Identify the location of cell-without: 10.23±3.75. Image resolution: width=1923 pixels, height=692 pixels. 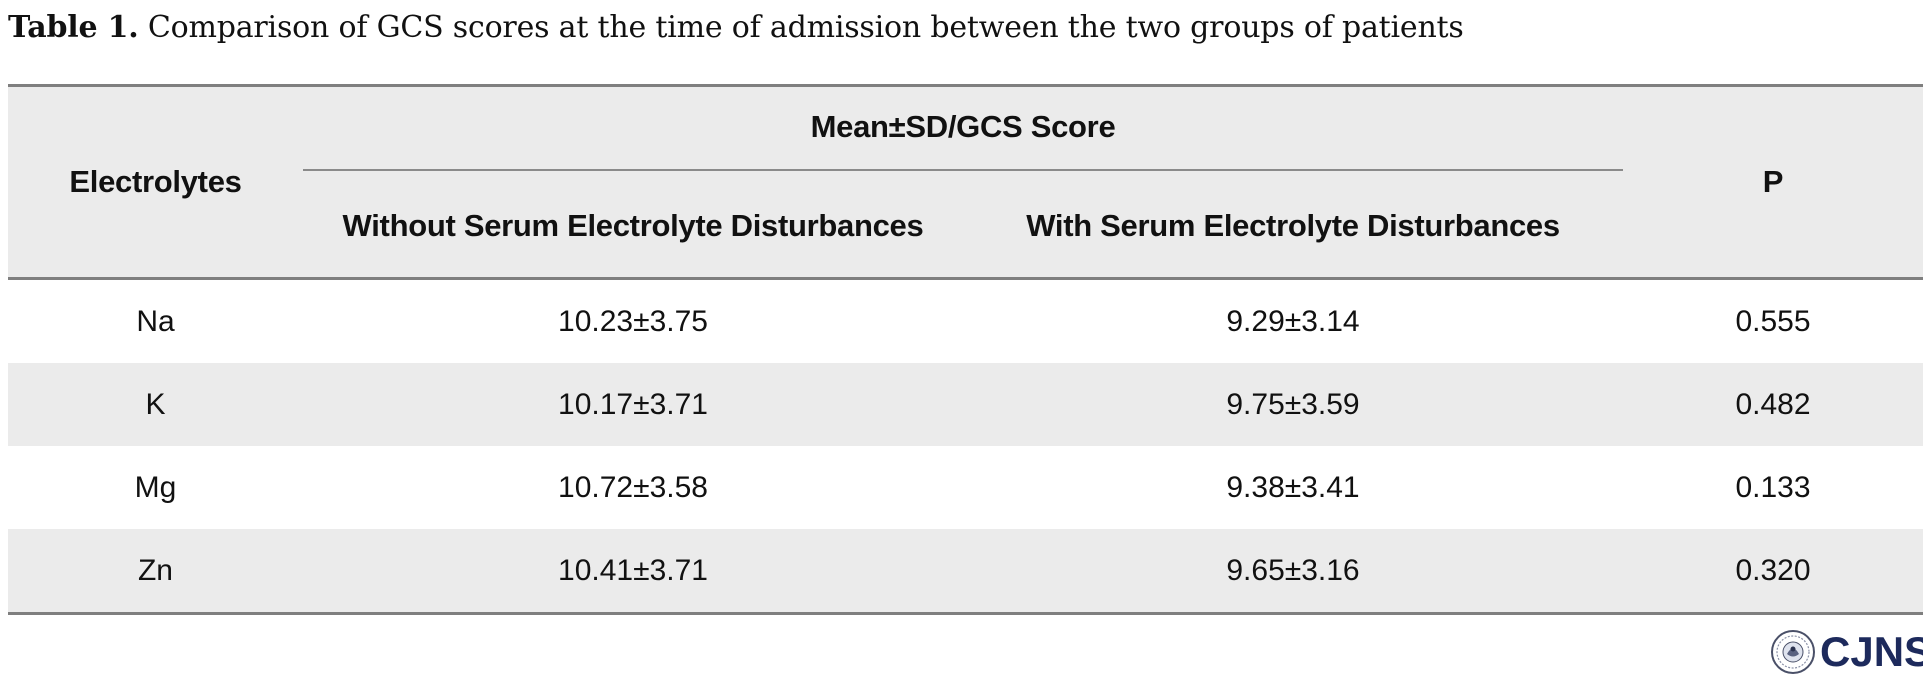
(633, 321).